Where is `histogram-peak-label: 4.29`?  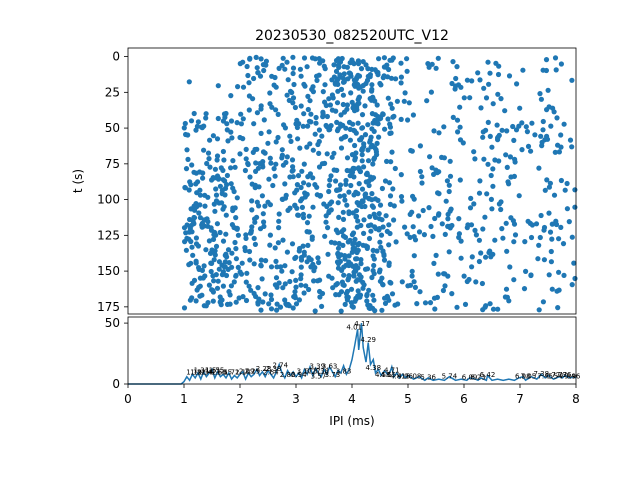 histogram-peak-label: 4.29 is located at coordinates (368, 340).